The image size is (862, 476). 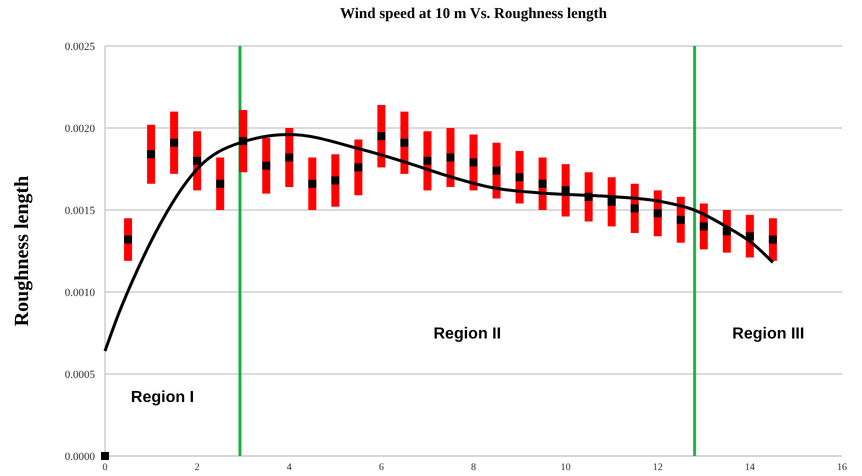 What do you see at coordinates (289, 467) in the screenshot?
I see `x-tick-label: 4` at bounding box center [289, 467].